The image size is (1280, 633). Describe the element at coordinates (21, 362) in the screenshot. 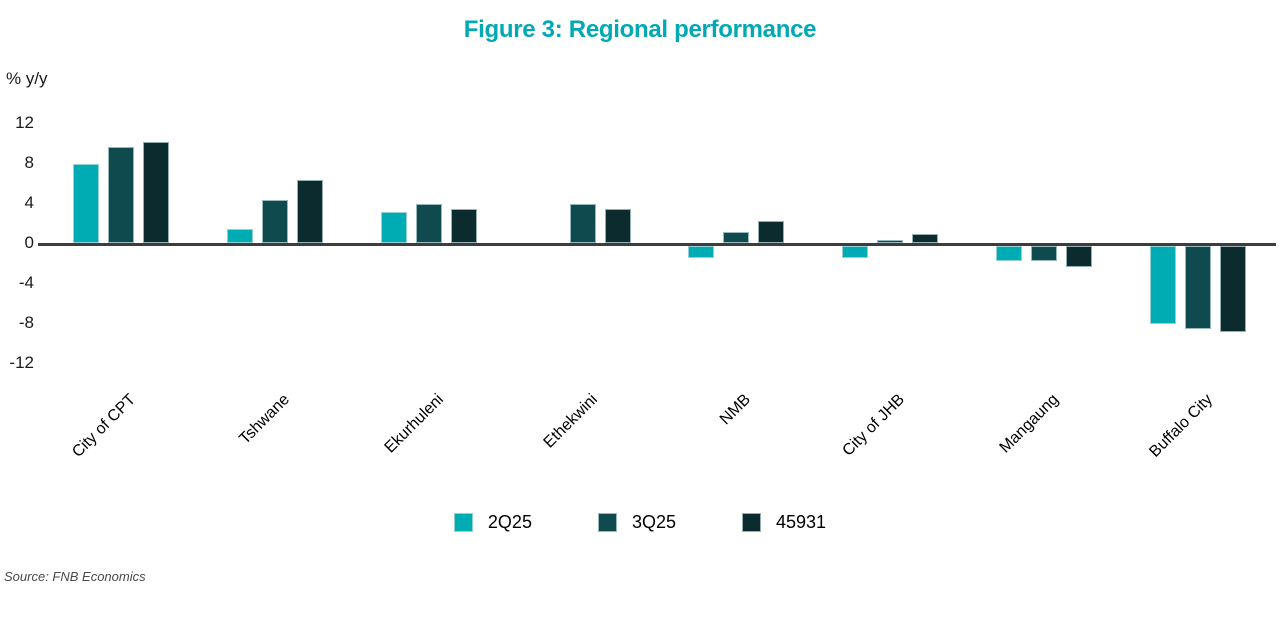

I see `y-tick-label: -12` at that location.